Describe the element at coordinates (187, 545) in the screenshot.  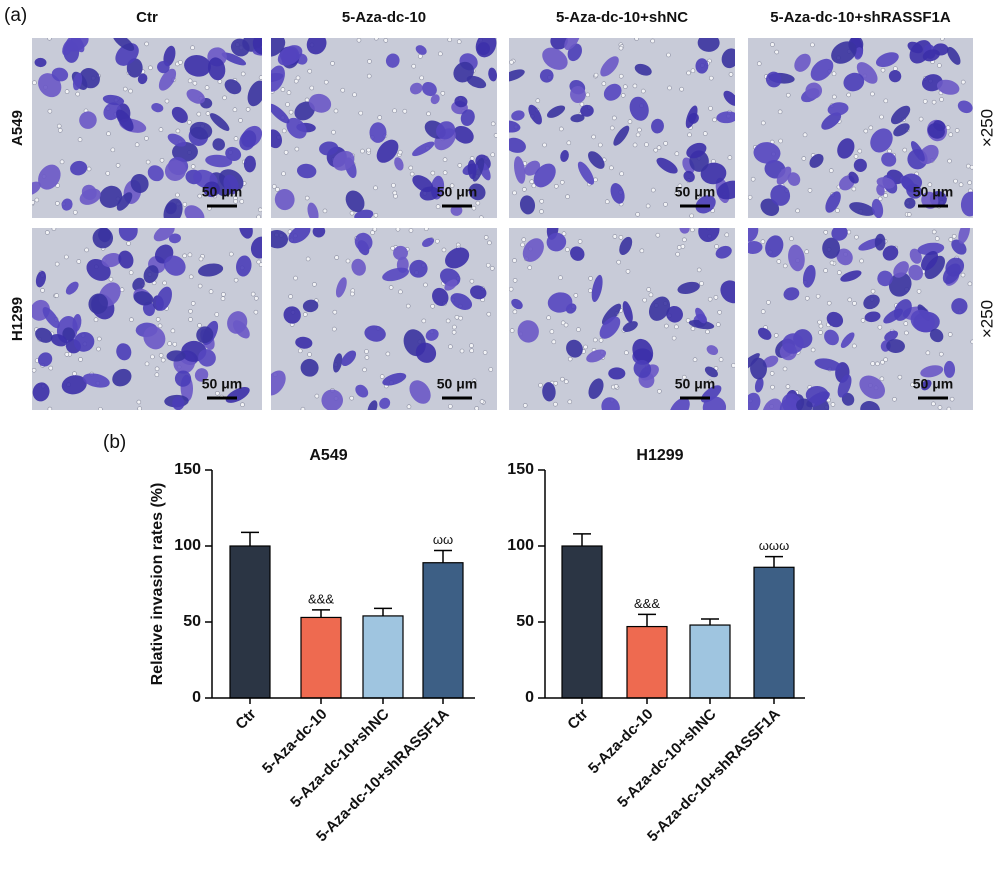
I see `y-tick-label: 100` at that location.